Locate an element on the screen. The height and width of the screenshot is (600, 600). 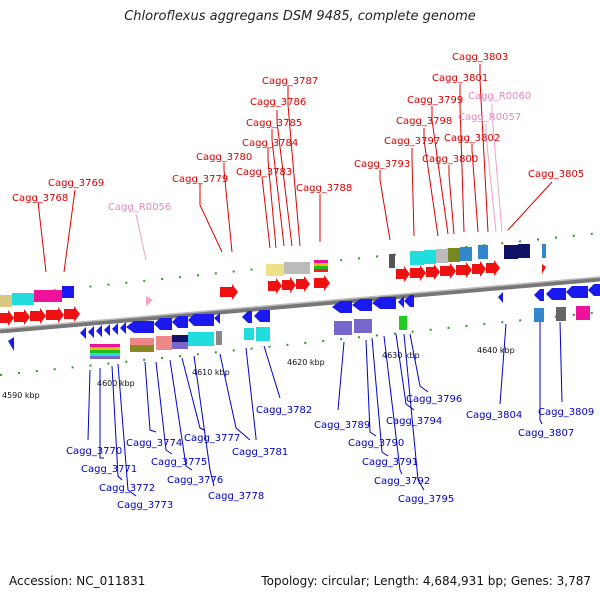
gene-label-3790: Cagg_3790 is located at coordinates (376, 443).